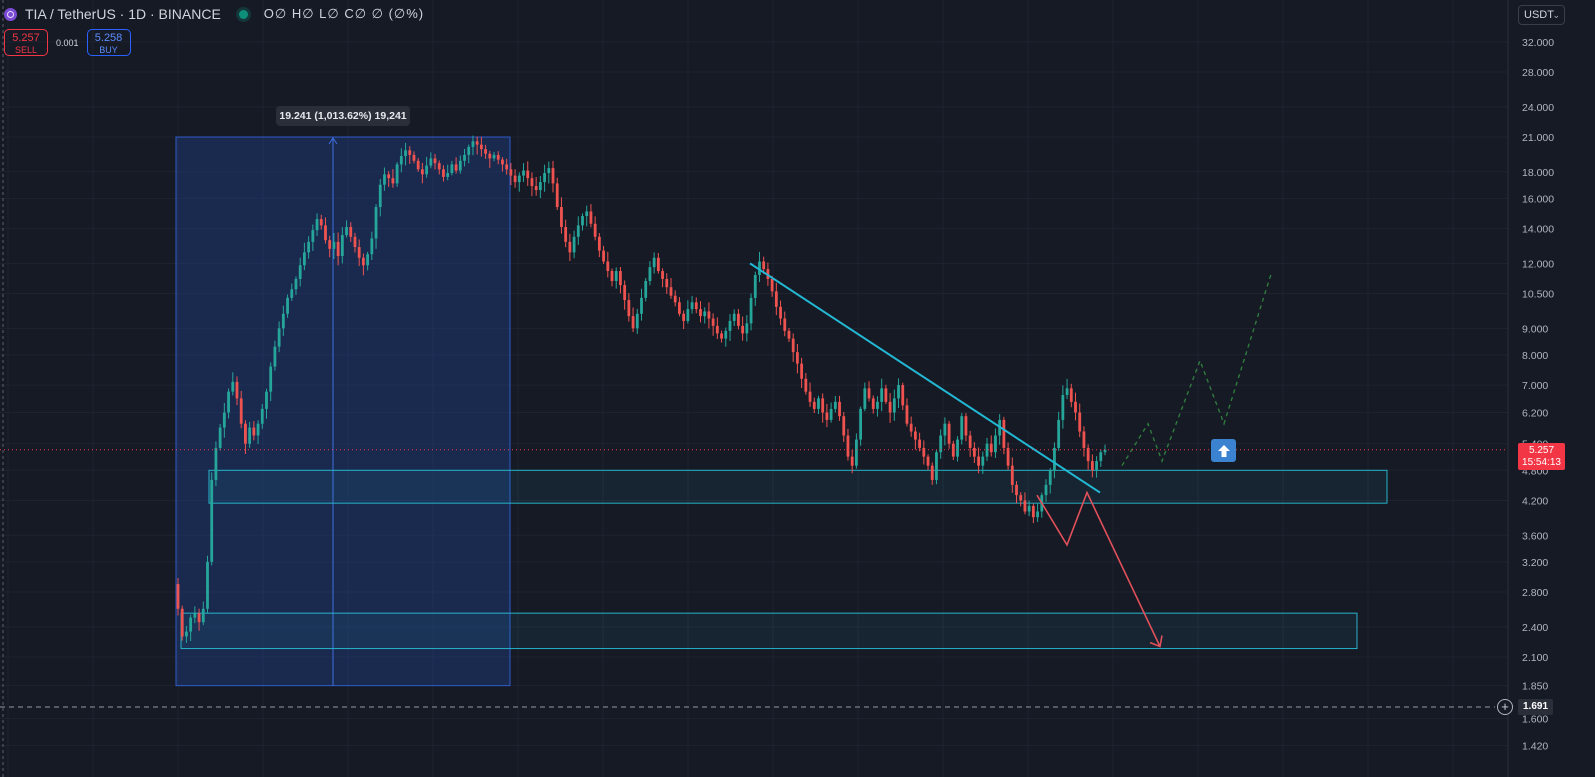 This screenshot has height=777, width=1595. What do you see at coordinates (1535, 356) in the screenshot?
I see `price-tick-label: 8.000` at bounding box center [1535, 356].